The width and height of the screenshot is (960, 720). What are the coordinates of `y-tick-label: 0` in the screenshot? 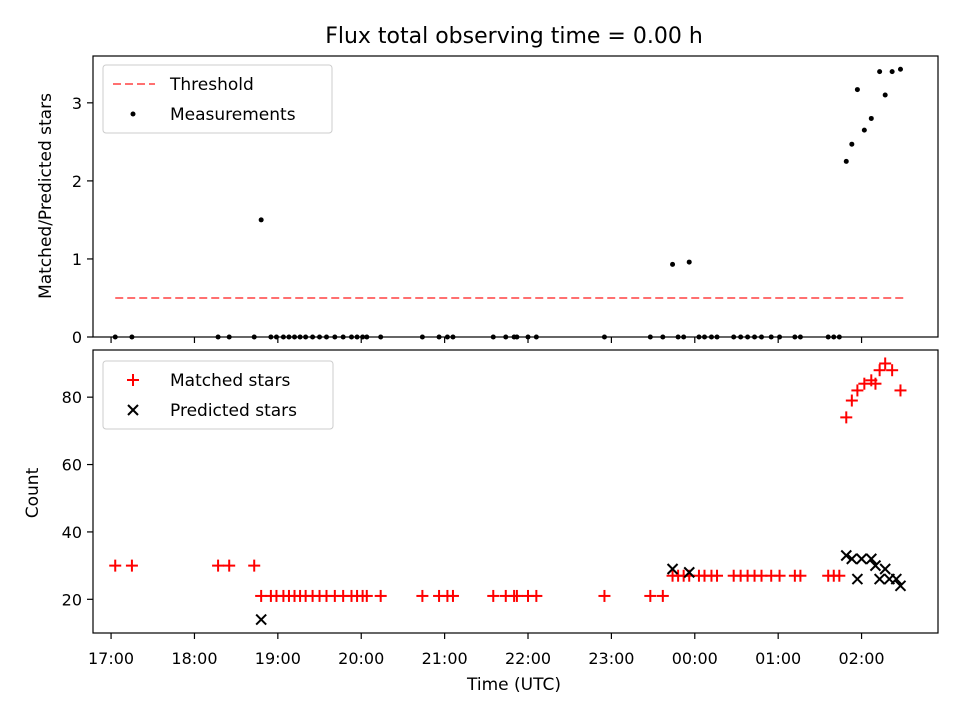 It's located at (77, 337).